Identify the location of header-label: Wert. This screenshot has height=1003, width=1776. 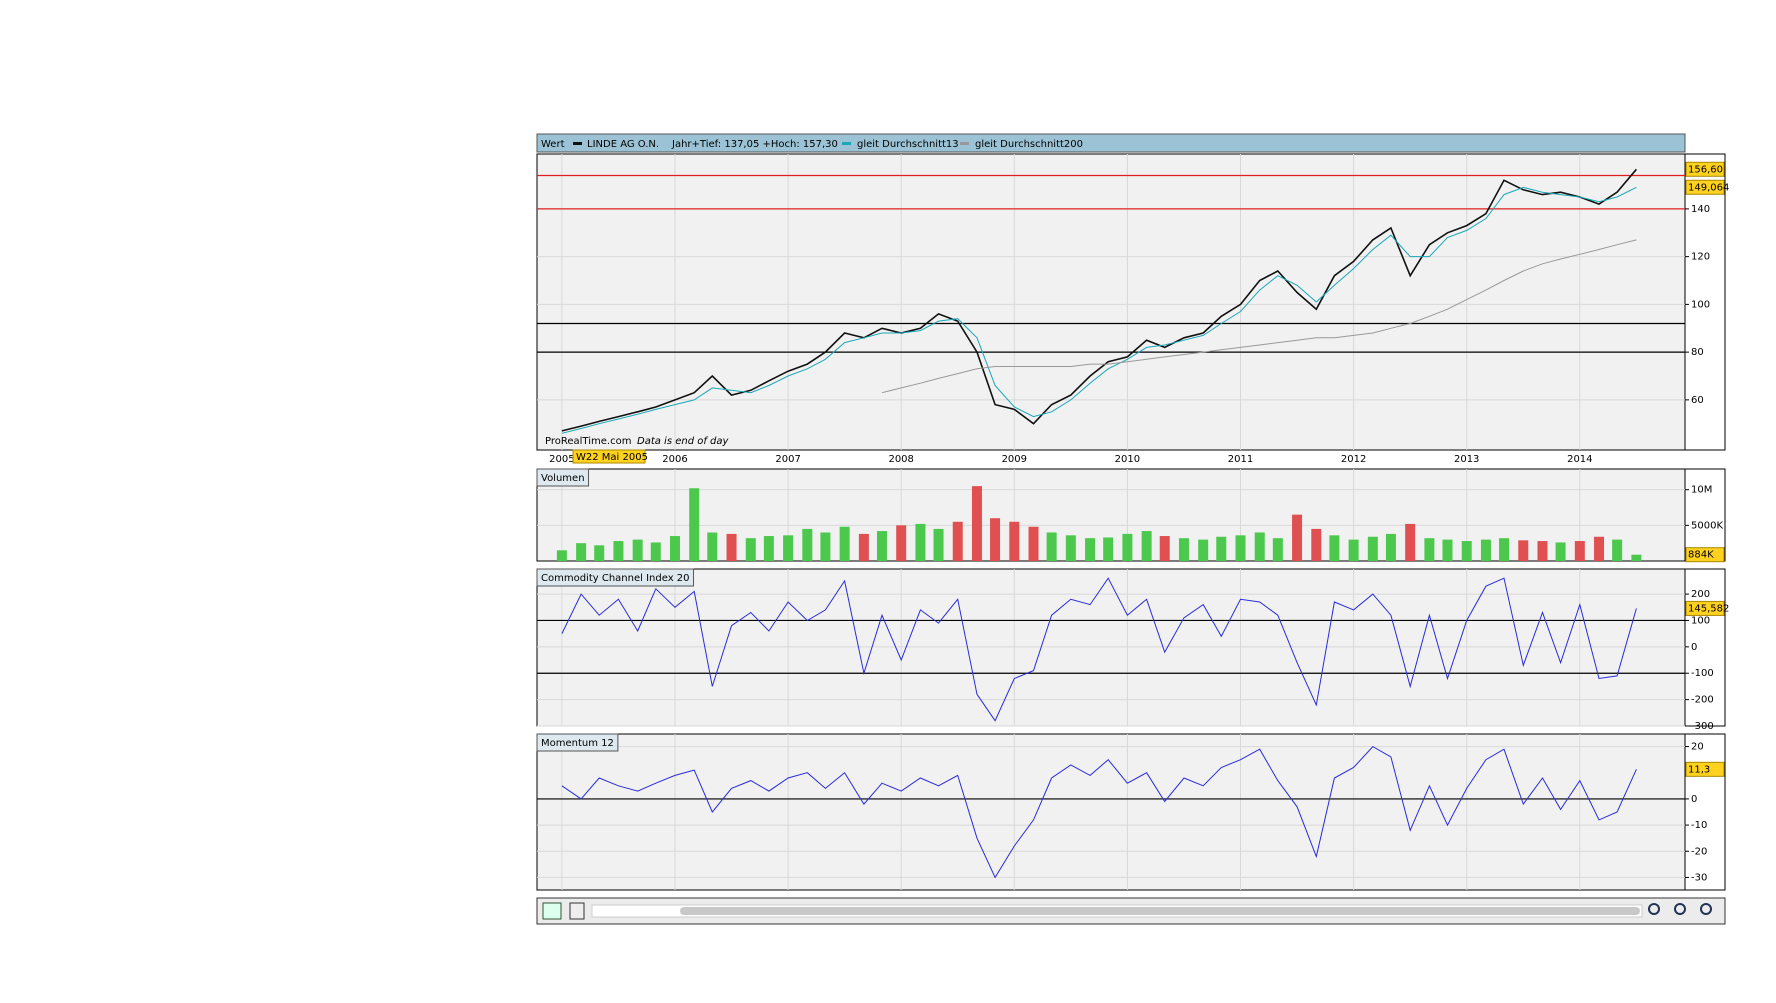
(553, 144).